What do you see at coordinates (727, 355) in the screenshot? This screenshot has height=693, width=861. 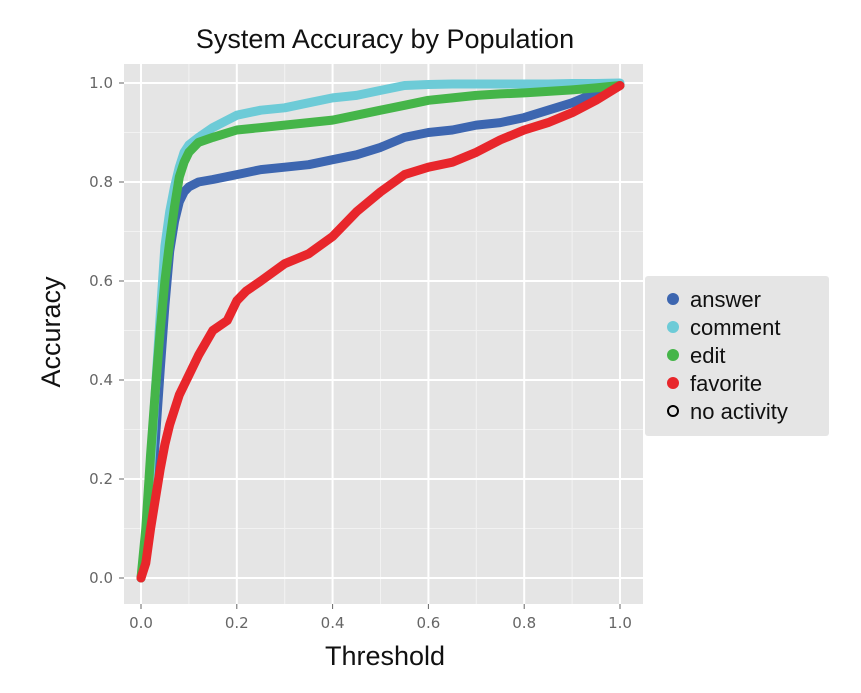 I see `legend-items: answer comment edit favorite no activity` at bounding box center [727, 355].